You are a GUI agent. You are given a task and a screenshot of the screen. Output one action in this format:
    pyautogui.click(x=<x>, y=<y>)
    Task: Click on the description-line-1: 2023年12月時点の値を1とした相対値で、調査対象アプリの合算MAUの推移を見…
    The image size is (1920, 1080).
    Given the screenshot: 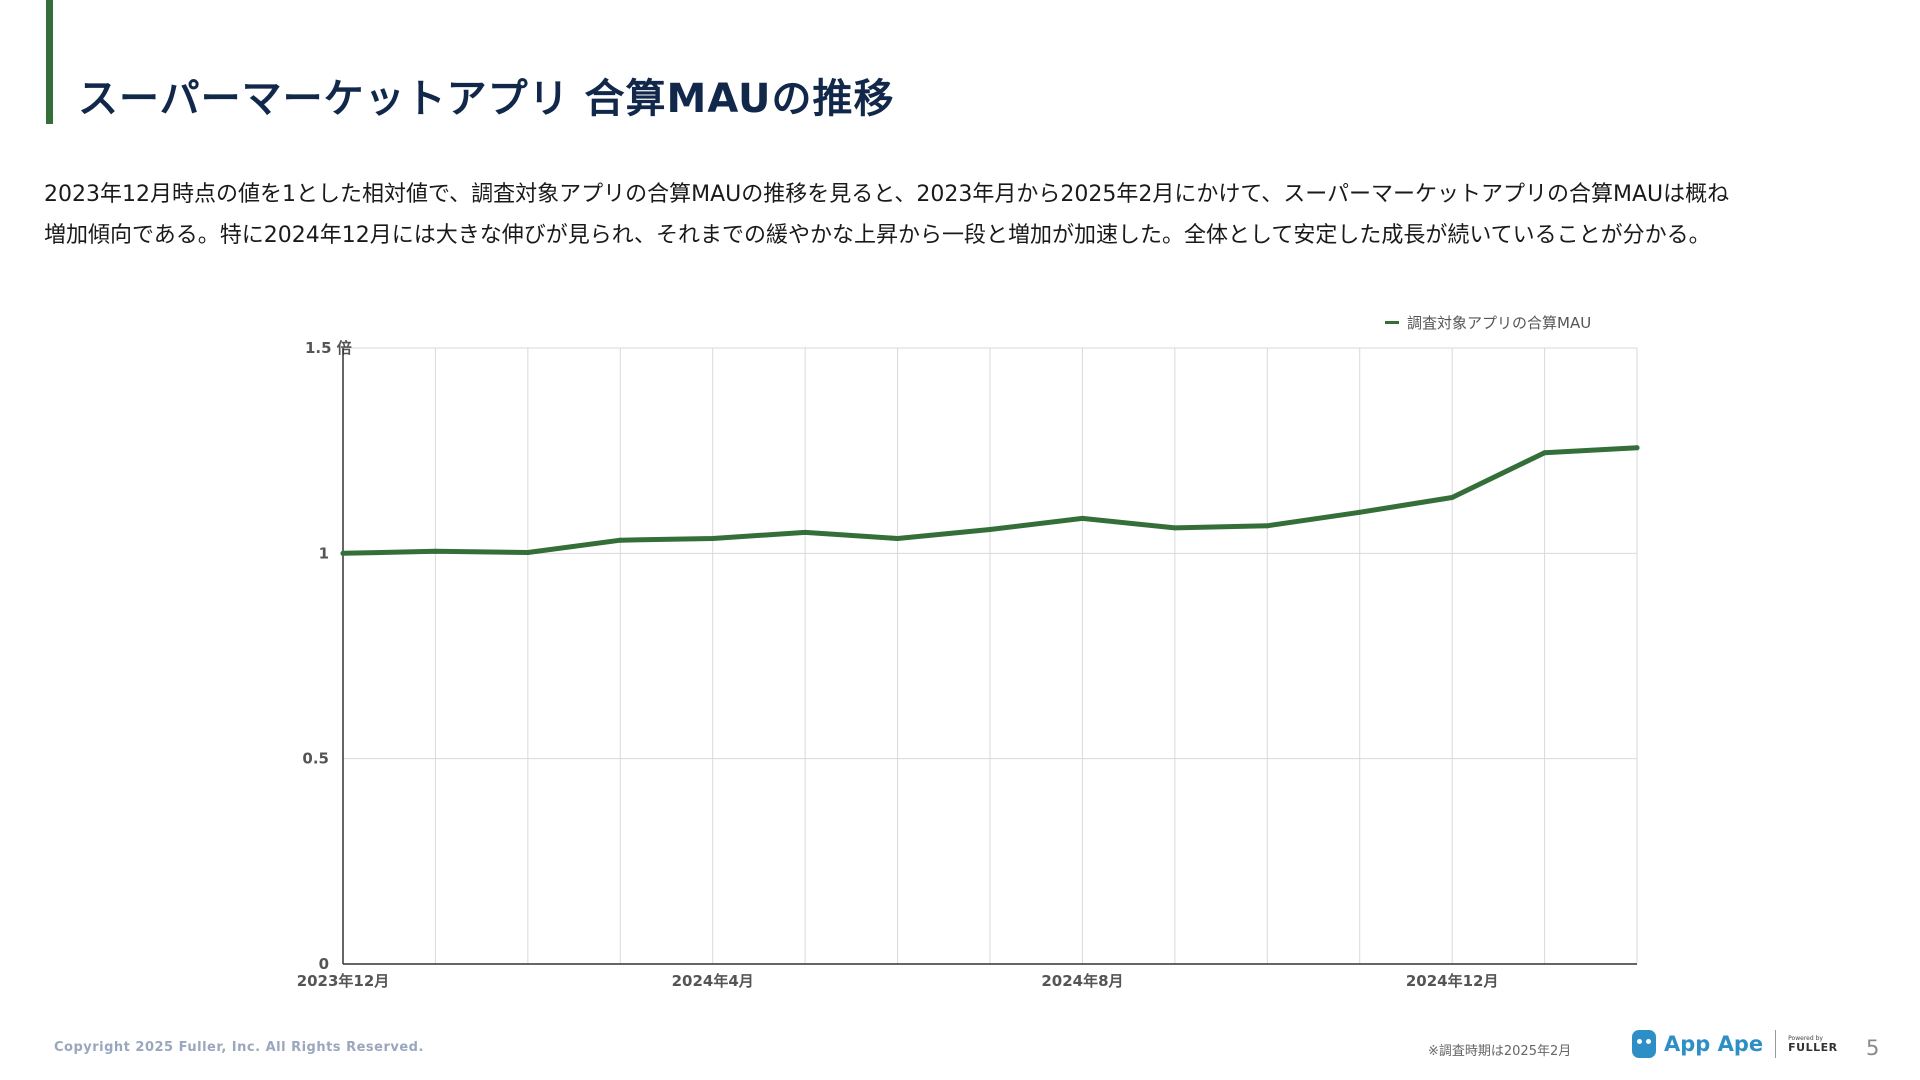 What is the action you would take?
    pyautogui.click(x=887, y=194)
    